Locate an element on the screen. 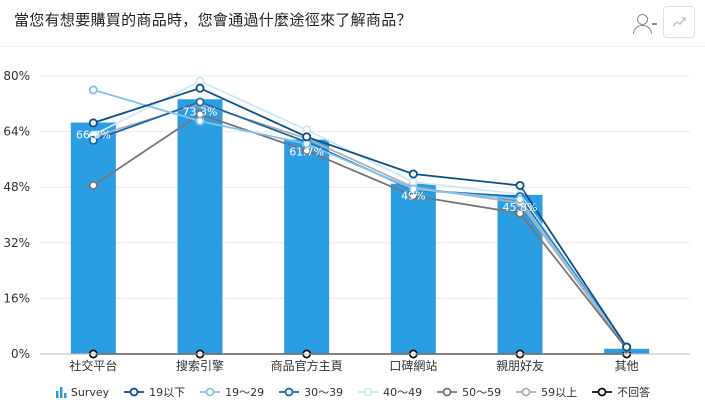 This screenshot has width=705, height=410. x-tick-label: 商品官方主頁 is located at coordinates (307, 365).